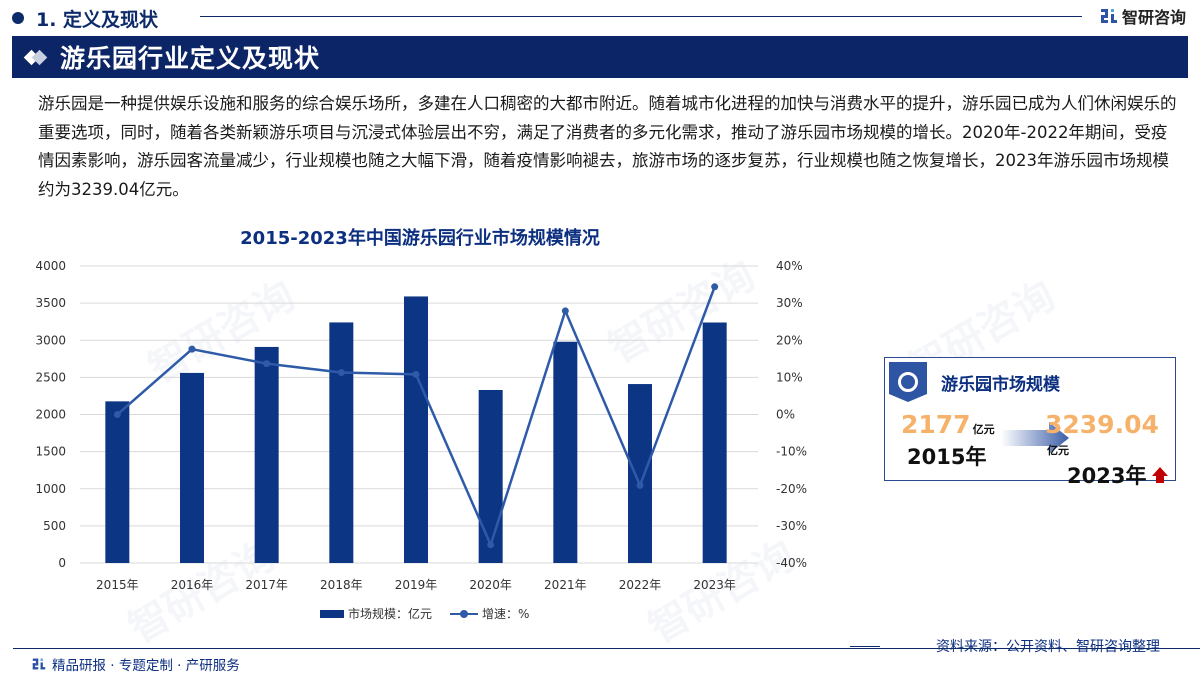 The width and height of the screenshot is (1200, 674). Describe the element at coordinates (714, 442) in the screenshot. I see `bar-2023年` at that location.